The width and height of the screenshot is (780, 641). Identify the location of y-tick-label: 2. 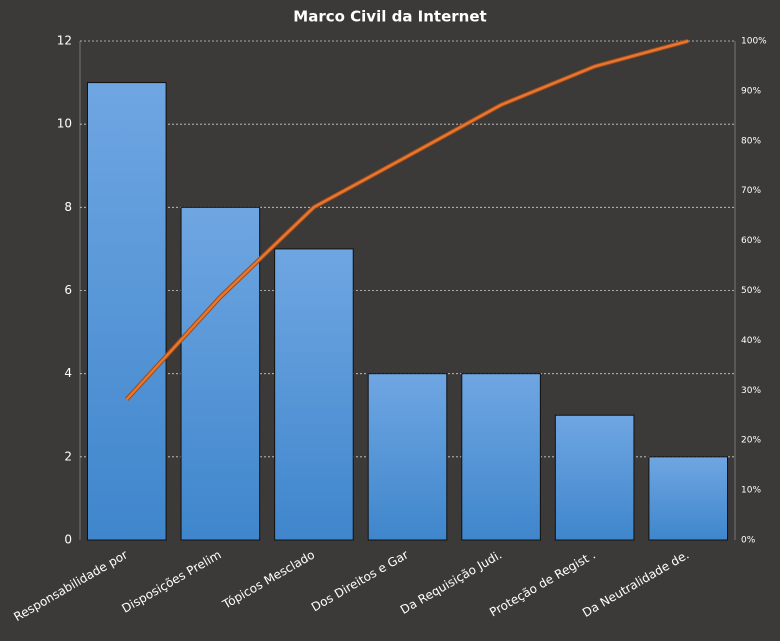
(68, 456).